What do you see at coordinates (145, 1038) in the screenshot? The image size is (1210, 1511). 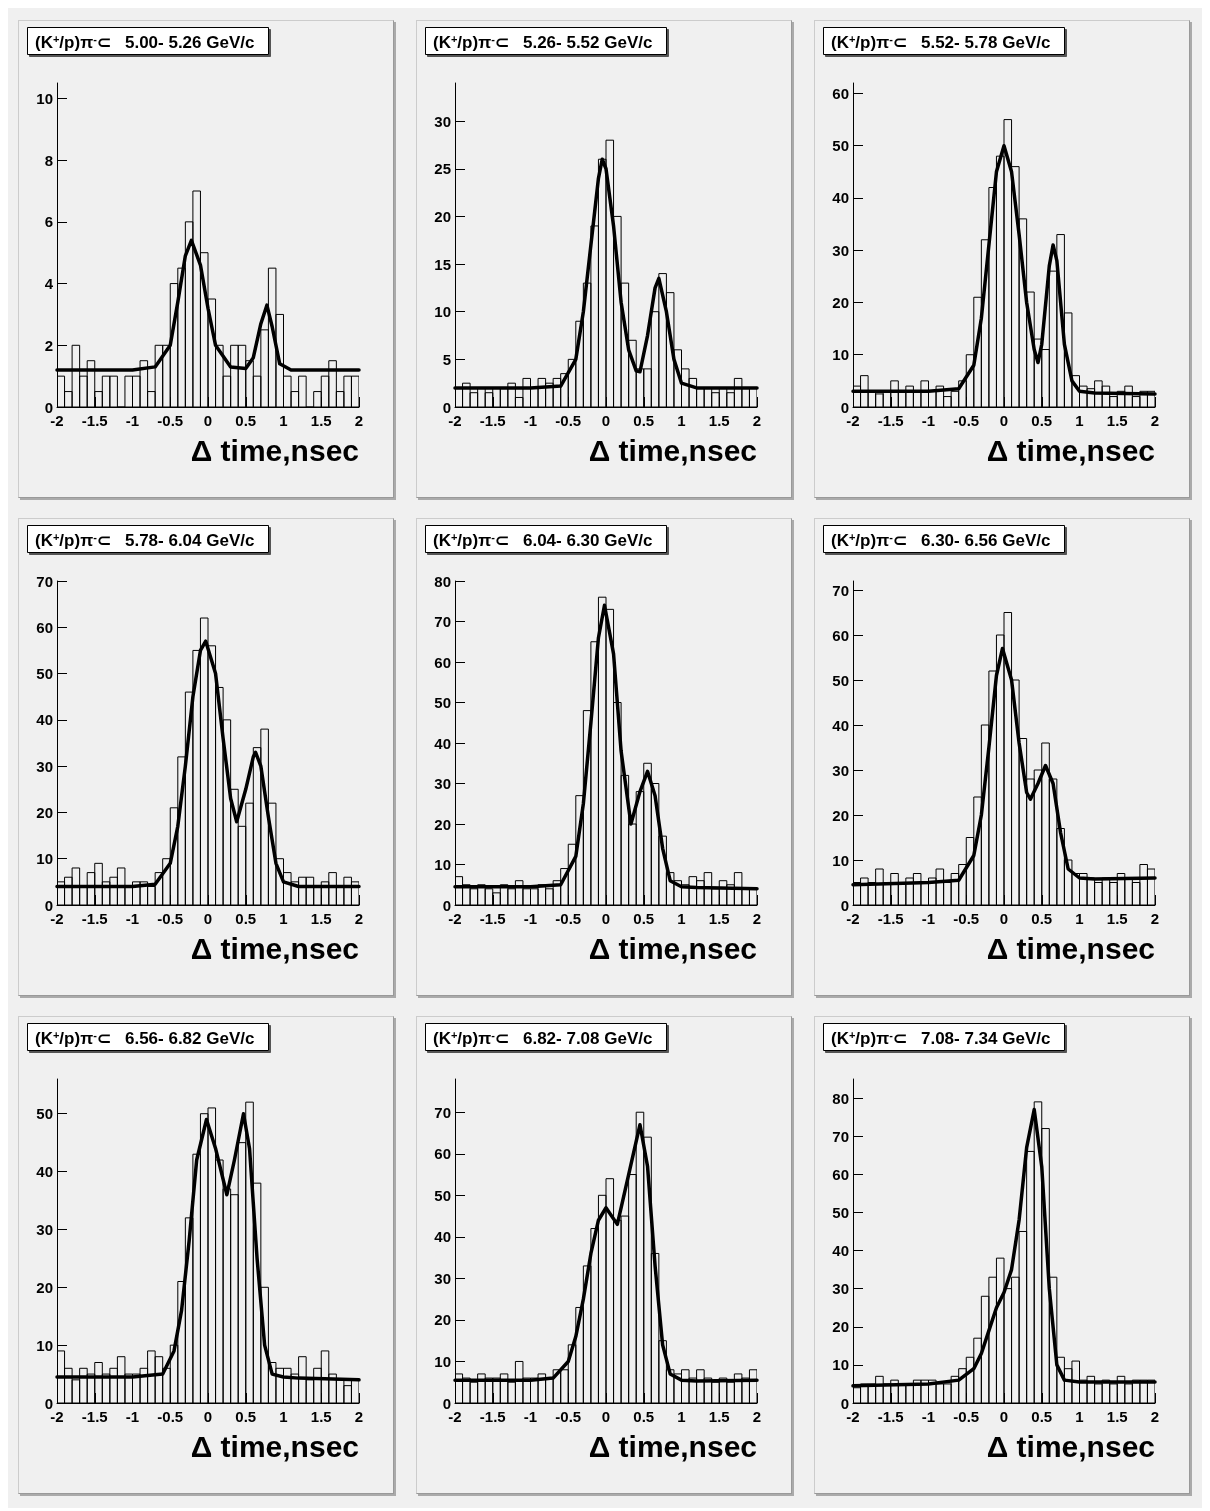 I see `chart-title: (K+/p)π-⊂ 6.56- 6.82 GeV/c` at bounding box center [145, 1038].